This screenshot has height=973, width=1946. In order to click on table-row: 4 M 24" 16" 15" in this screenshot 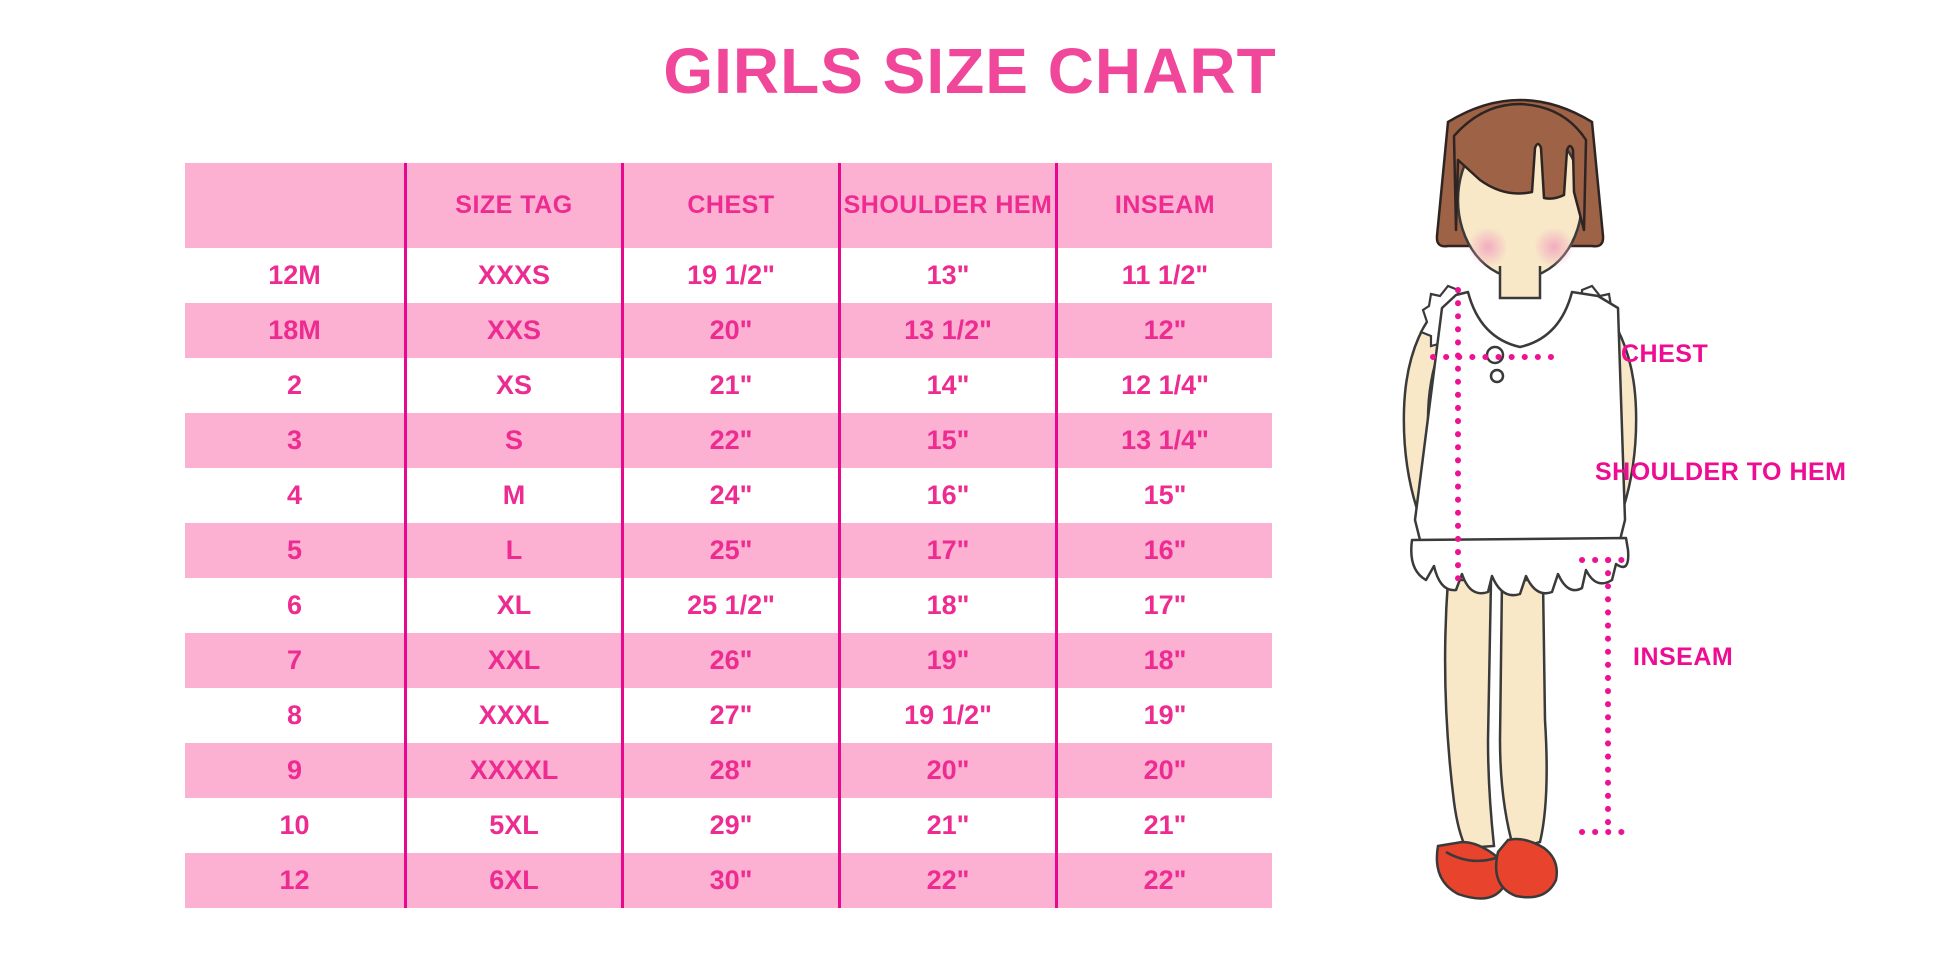, I will do `click(728, 495)`.